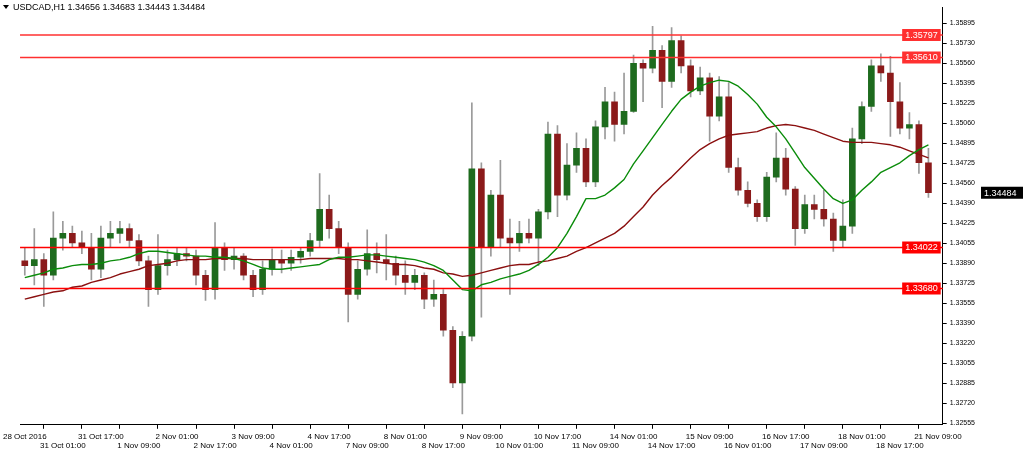 Image resolution: width=1024 pixels, height=454 pixels. Describe the element at coordinates (329, 436) in the screenshot. I see `x-tick-label: 4 Nov 17:00` at that location.